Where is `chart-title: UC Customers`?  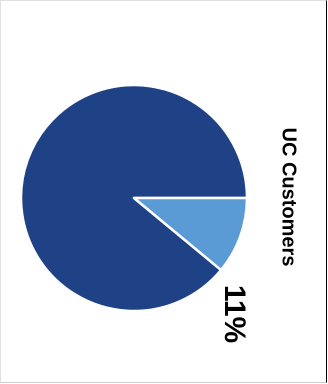
chart-title: UC Customers is located at coordinates (289, 197).